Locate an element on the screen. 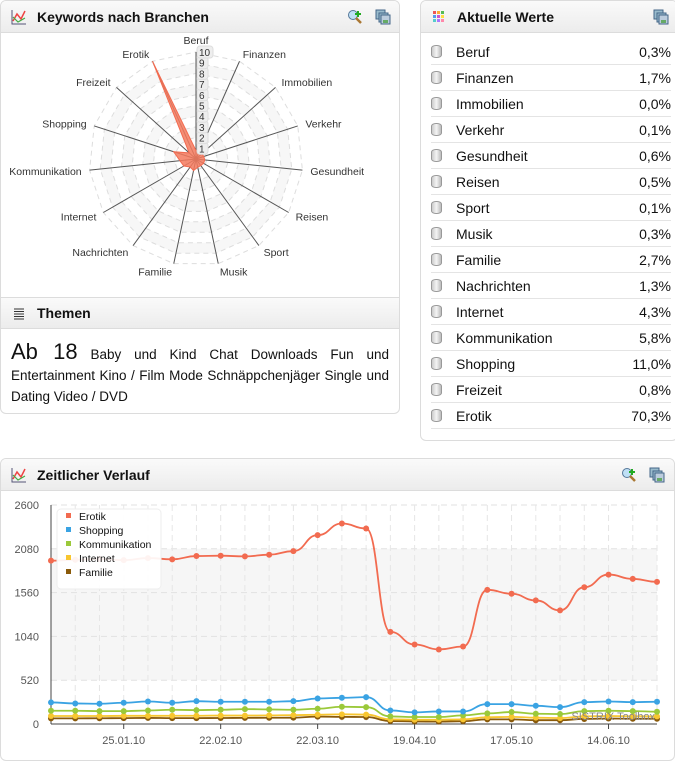 Image resolution: width=675 pixels, height=761 pixels. value-row: Shopping 11,0% is located at coordinates (551, 364).